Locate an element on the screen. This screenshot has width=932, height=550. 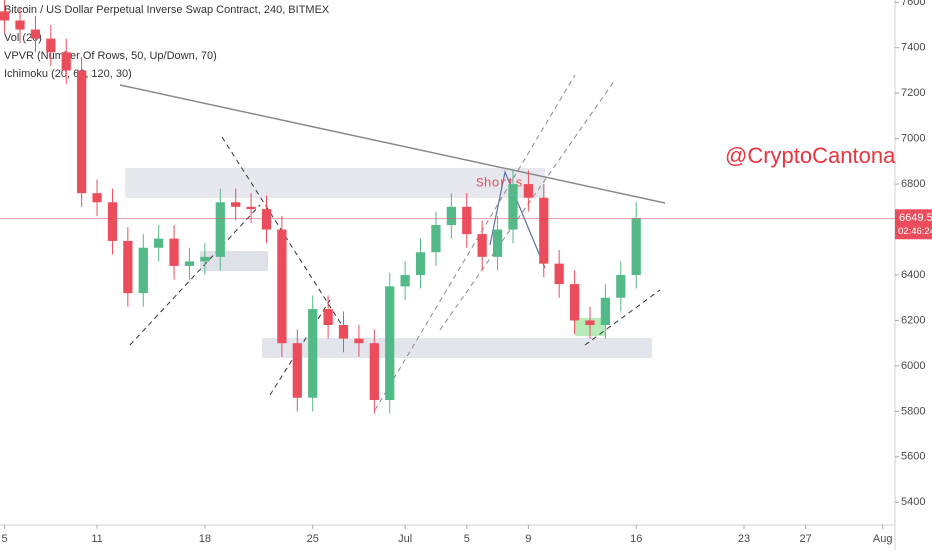
countdown-label: 02:46:24 is located at coordinates (915, 231).